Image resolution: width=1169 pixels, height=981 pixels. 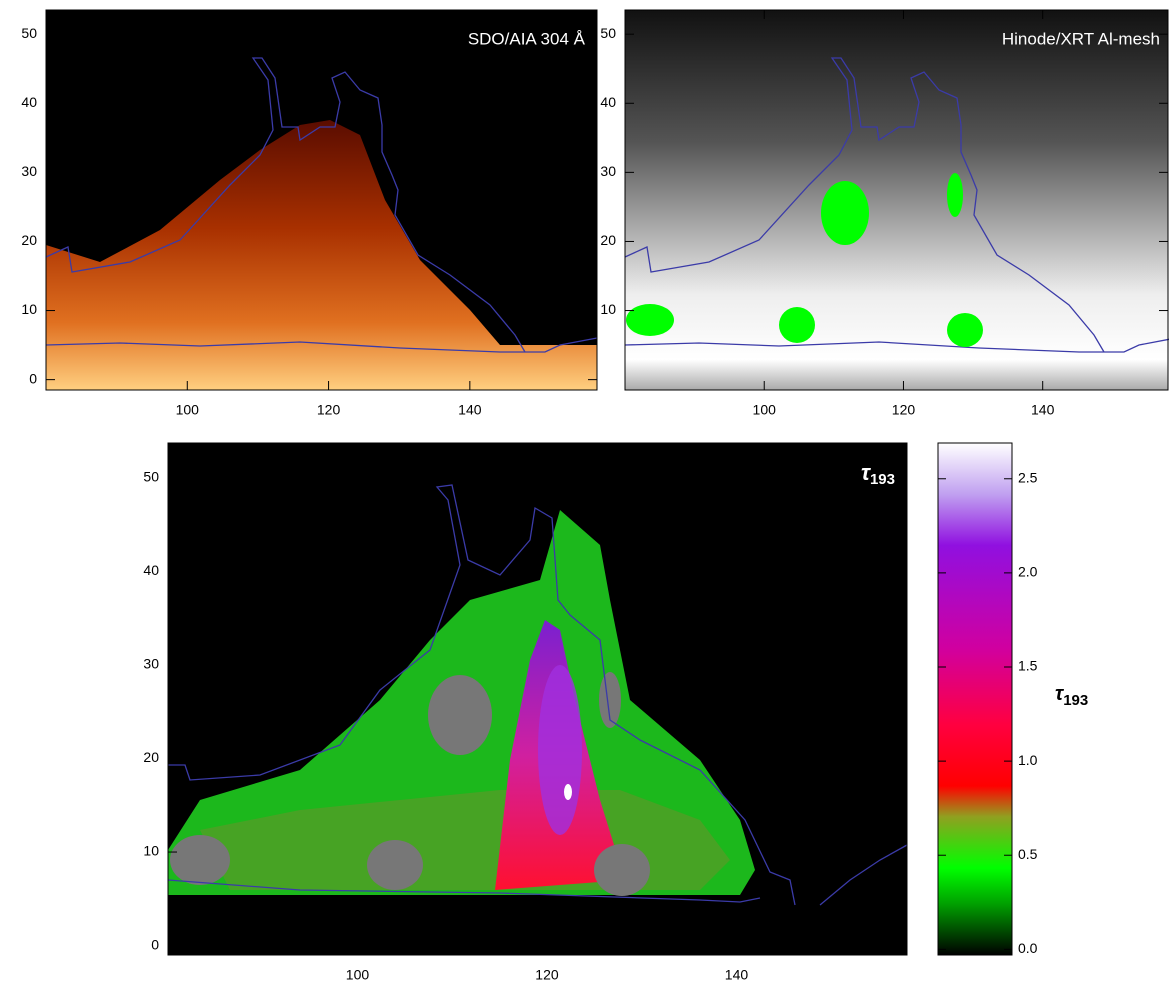 What do you see at coordinates (1060, 694) in the screenshot?
I see `label-symbol: τ` at bounding box center [1060, 694].